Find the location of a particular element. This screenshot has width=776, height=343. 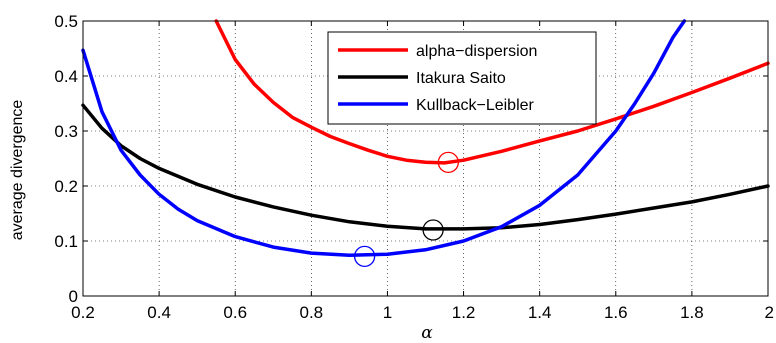

x-tick-label: 0.8 is located at coordinates (312, 312).